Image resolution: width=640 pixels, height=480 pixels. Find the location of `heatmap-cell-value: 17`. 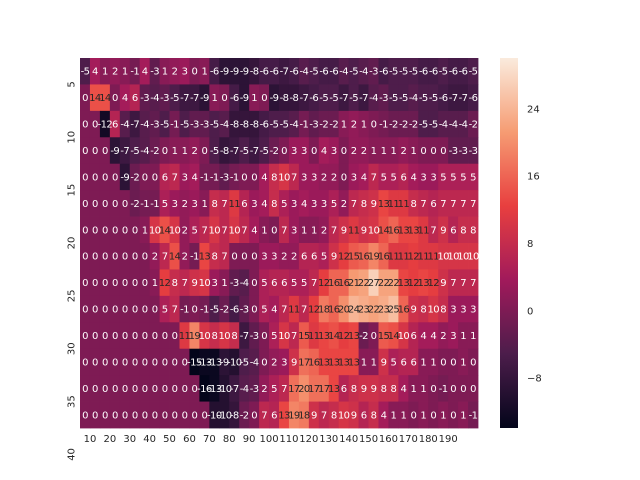

heatmap-cell-value: 17 is located at coordinates (294, 389).